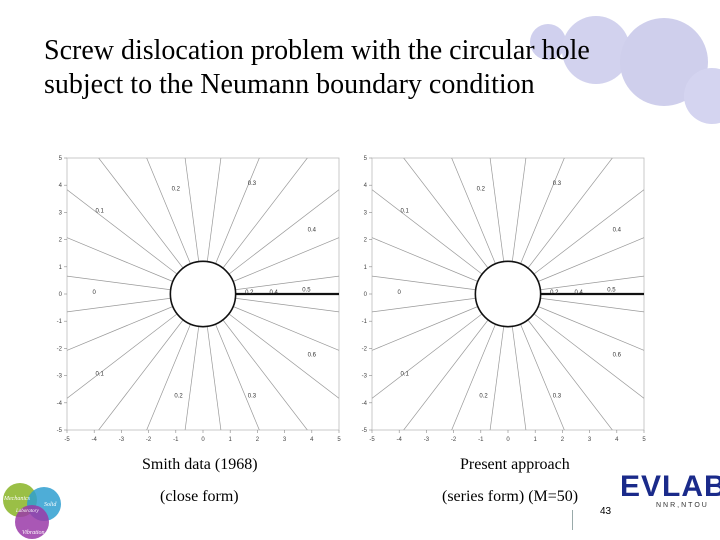  I want to click on logo-word-vibration: Vibration, so click(33, 533).